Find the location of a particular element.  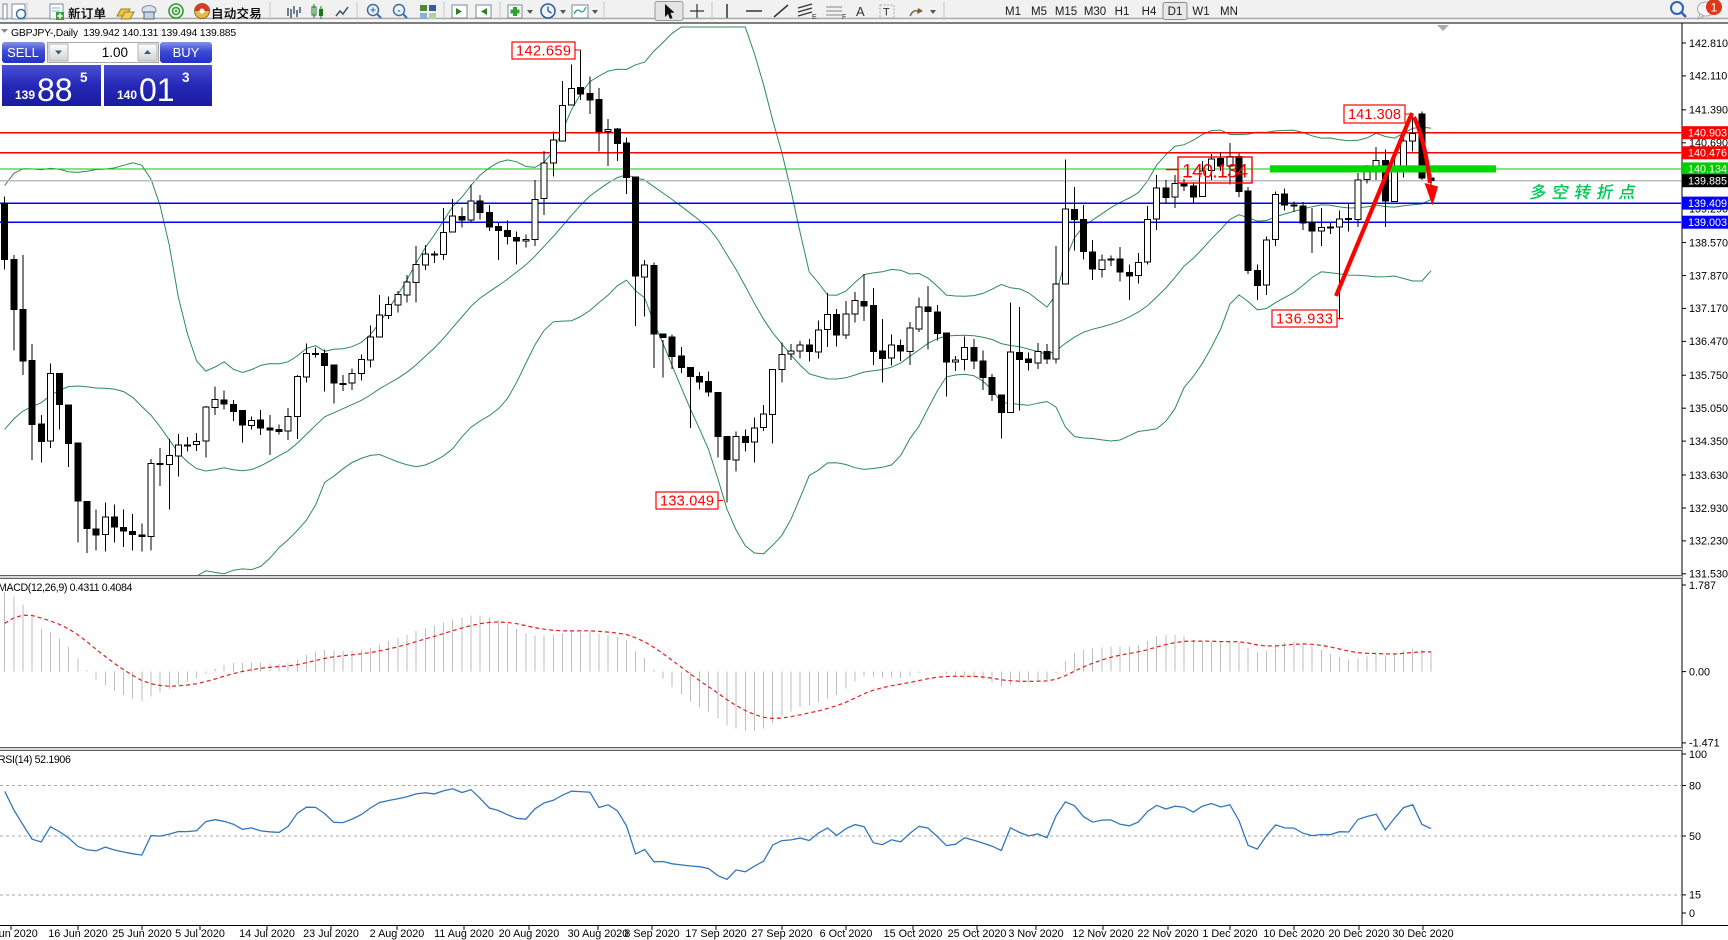

svg-text: 01 is located at coordinates (157, 90).